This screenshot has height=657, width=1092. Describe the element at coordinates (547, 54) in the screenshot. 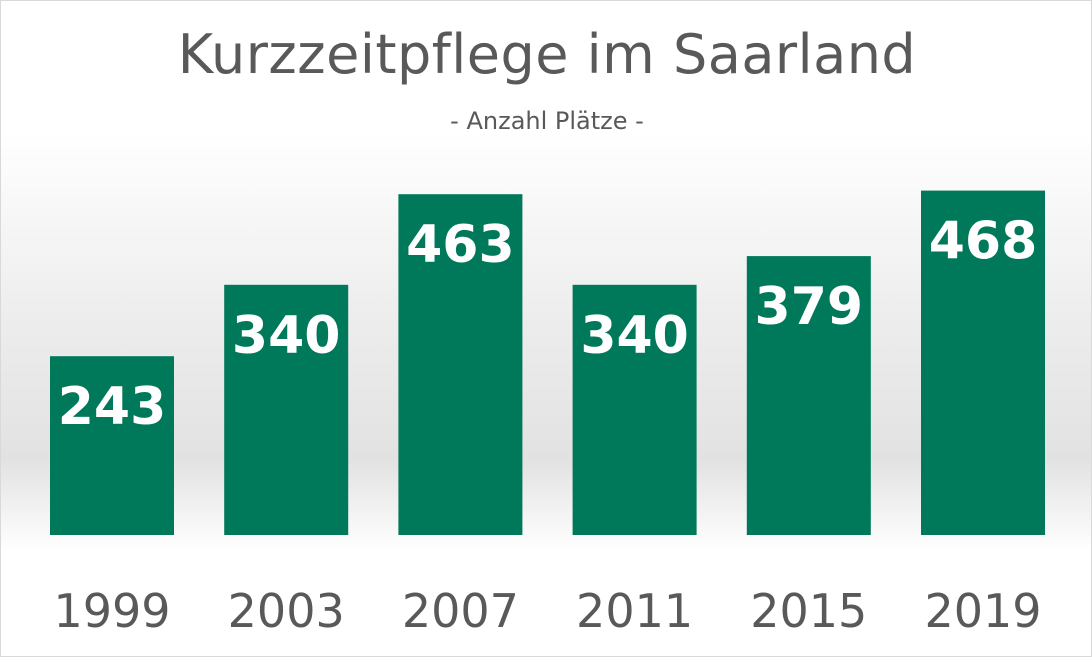

I see `chart-title: Kurzzeitpflege im Saarland` at that location.